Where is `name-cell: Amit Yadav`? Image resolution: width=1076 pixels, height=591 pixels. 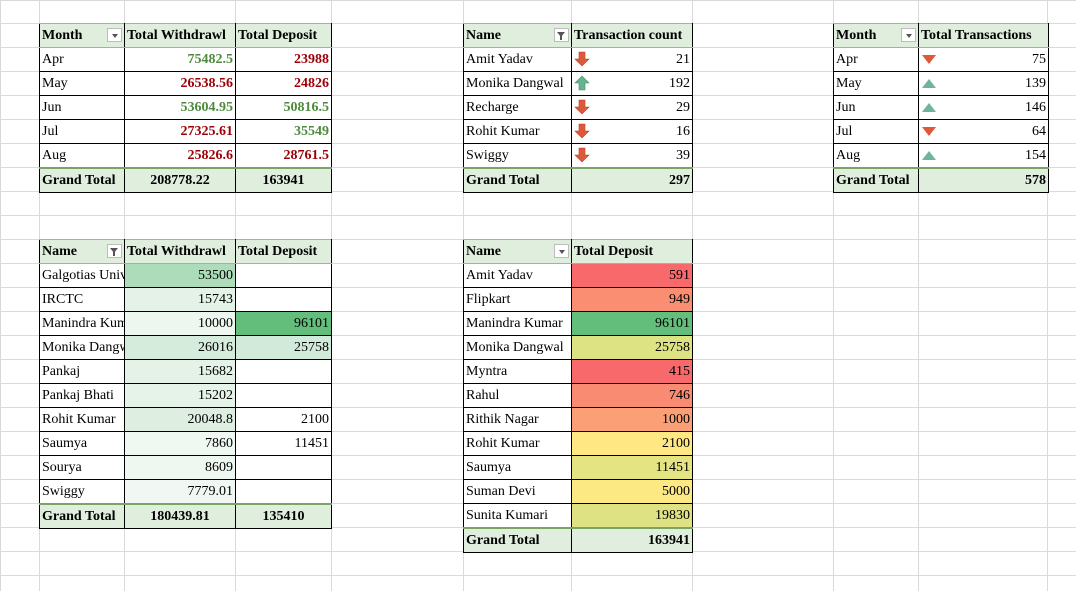
name-cell: Amit Yadav is located at coordinates (517, 59).